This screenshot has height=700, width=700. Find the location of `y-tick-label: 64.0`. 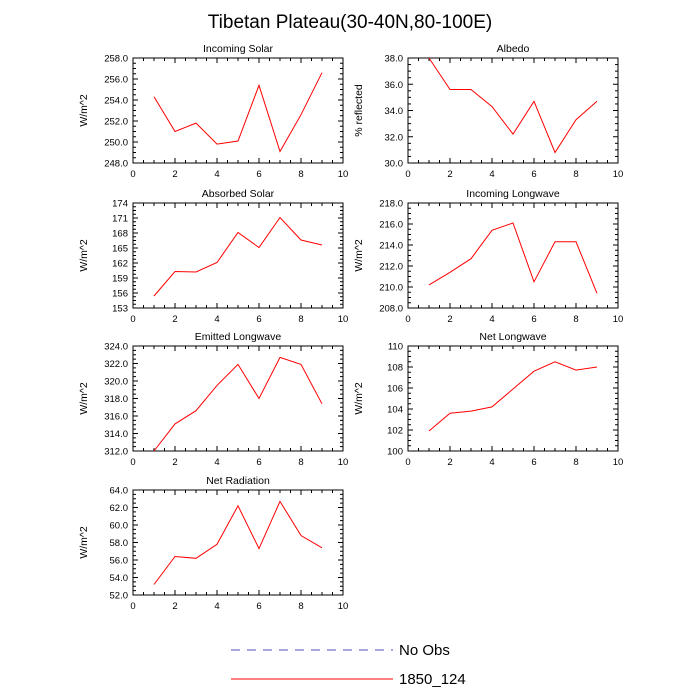

y-tick-label: 64.0 is located at coordinates (119, 491).